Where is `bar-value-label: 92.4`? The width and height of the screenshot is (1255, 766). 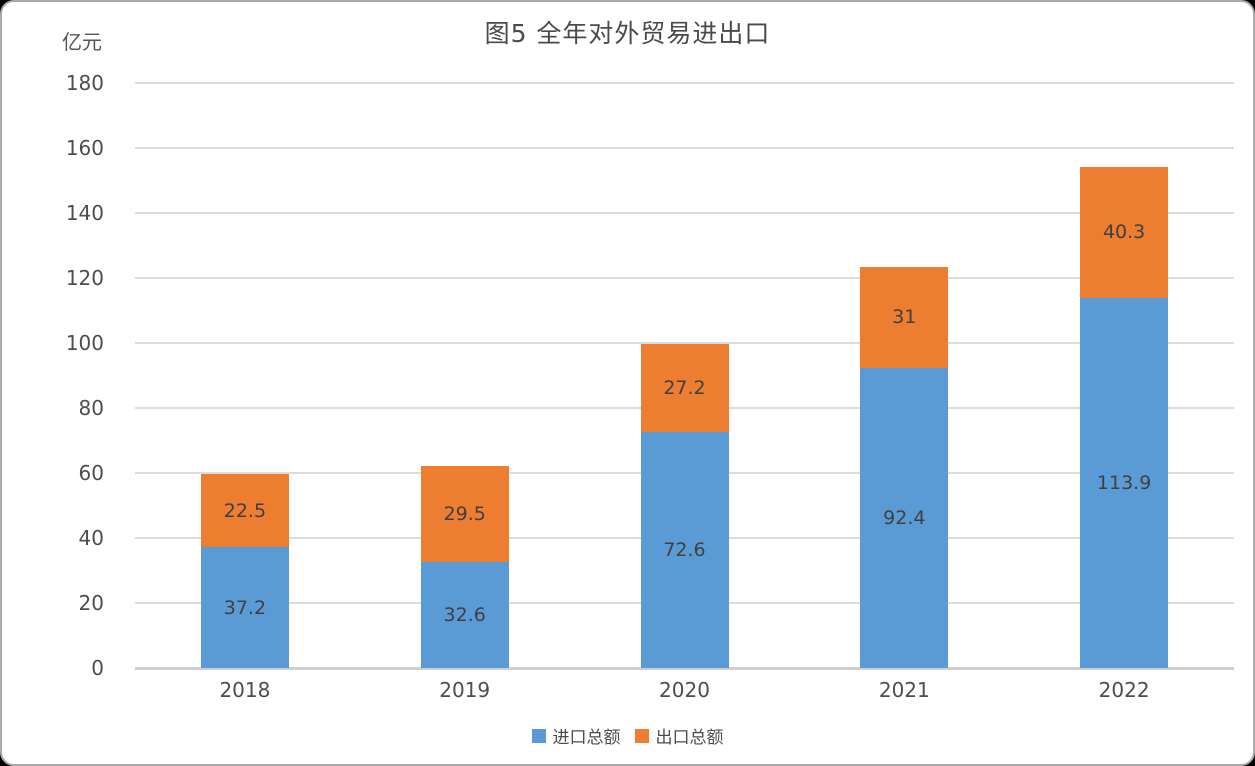
bar-value-label: 92.4 is located at coordinates (904, 517).